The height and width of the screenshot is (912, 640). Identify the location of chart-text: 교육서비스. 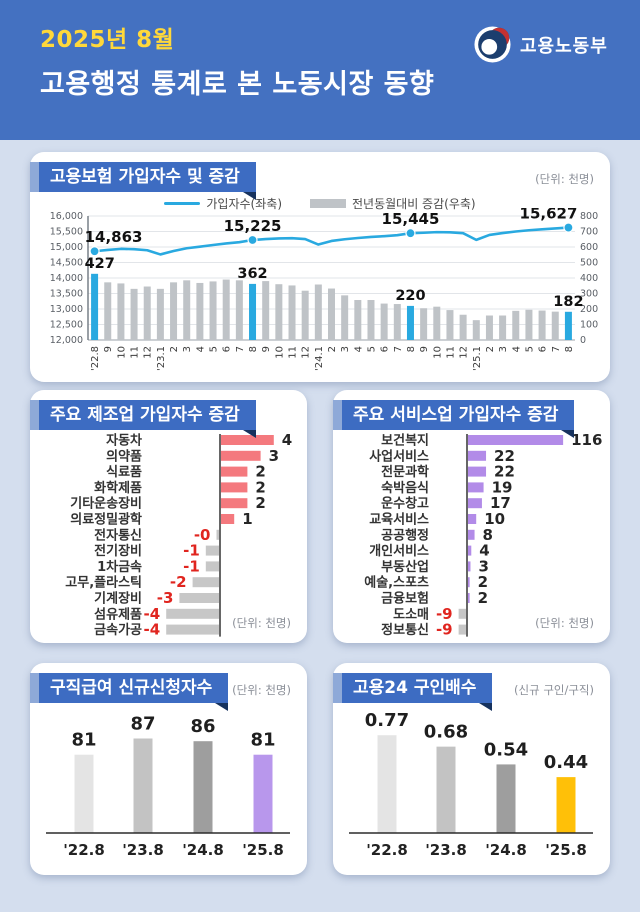
(399, 520).